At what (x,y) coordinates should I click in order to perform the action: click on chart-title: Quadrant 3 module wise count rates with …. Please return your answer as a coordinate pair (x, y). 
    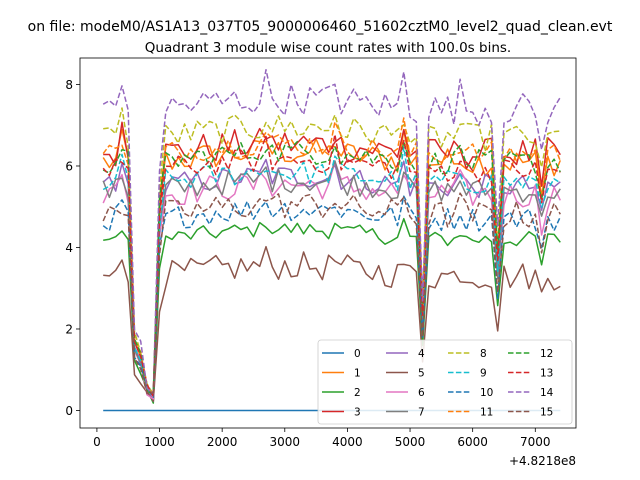
    Looking at the image, I should click on (328, 48).